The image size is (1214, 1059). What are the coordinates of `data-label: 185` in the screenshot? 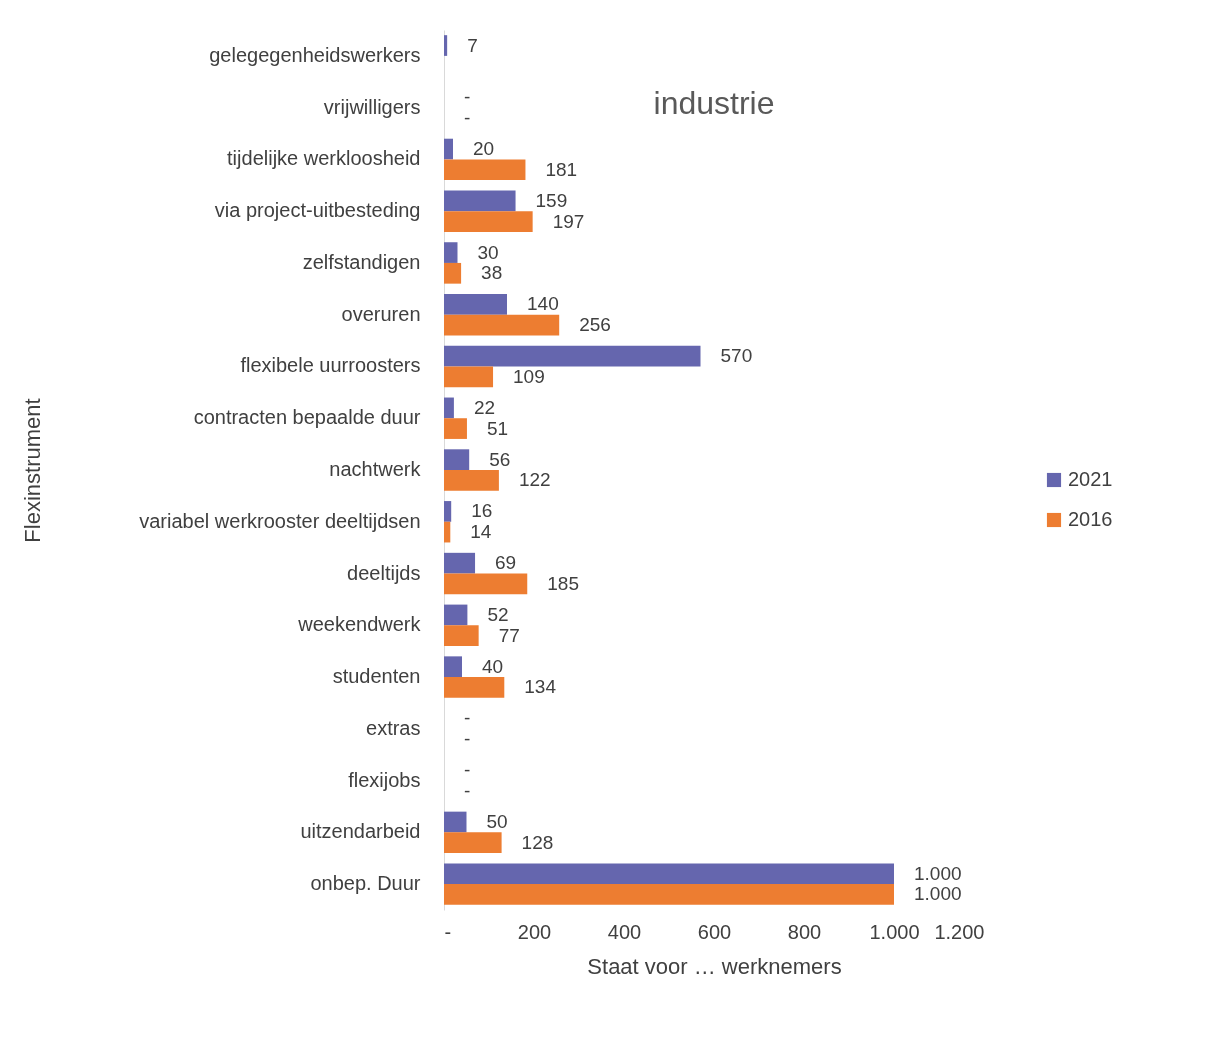 It's located at (563, 583).